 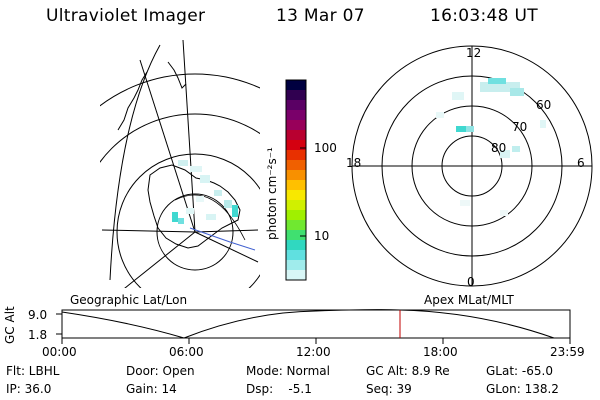 I want to click on polar-aurora, so click(x=491, y=147).